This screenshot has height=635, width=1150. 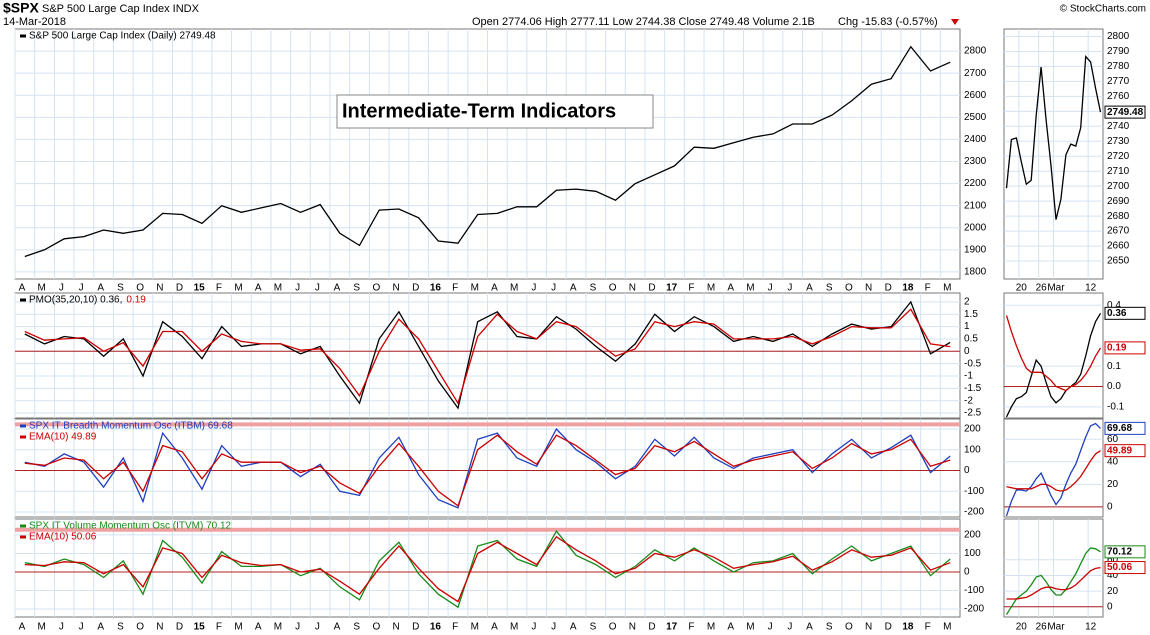 What do you see at coordinates (1116, 406) in the screenshot?
I see `y-tick-label: -0.1` at bounding box center [1116, 406].